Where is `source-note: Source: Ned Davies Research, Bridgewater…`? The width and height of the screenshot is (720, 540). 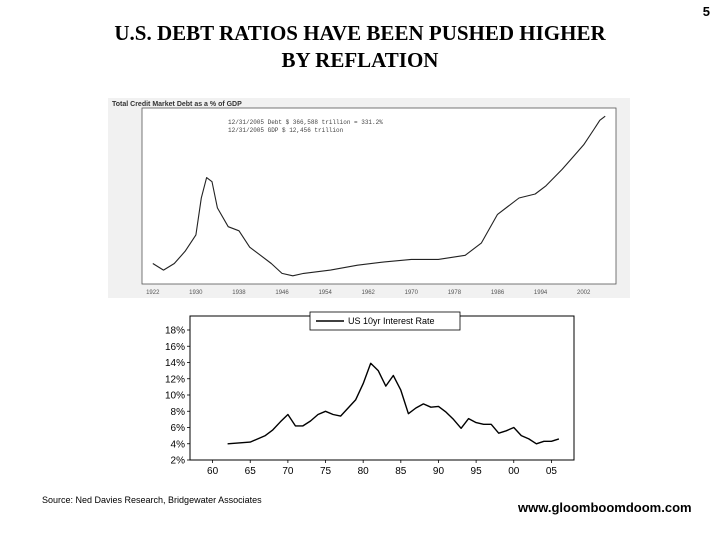 source-note: Source: Ned Davies Research, Bridgewater… is located at coordinates (152, 500).